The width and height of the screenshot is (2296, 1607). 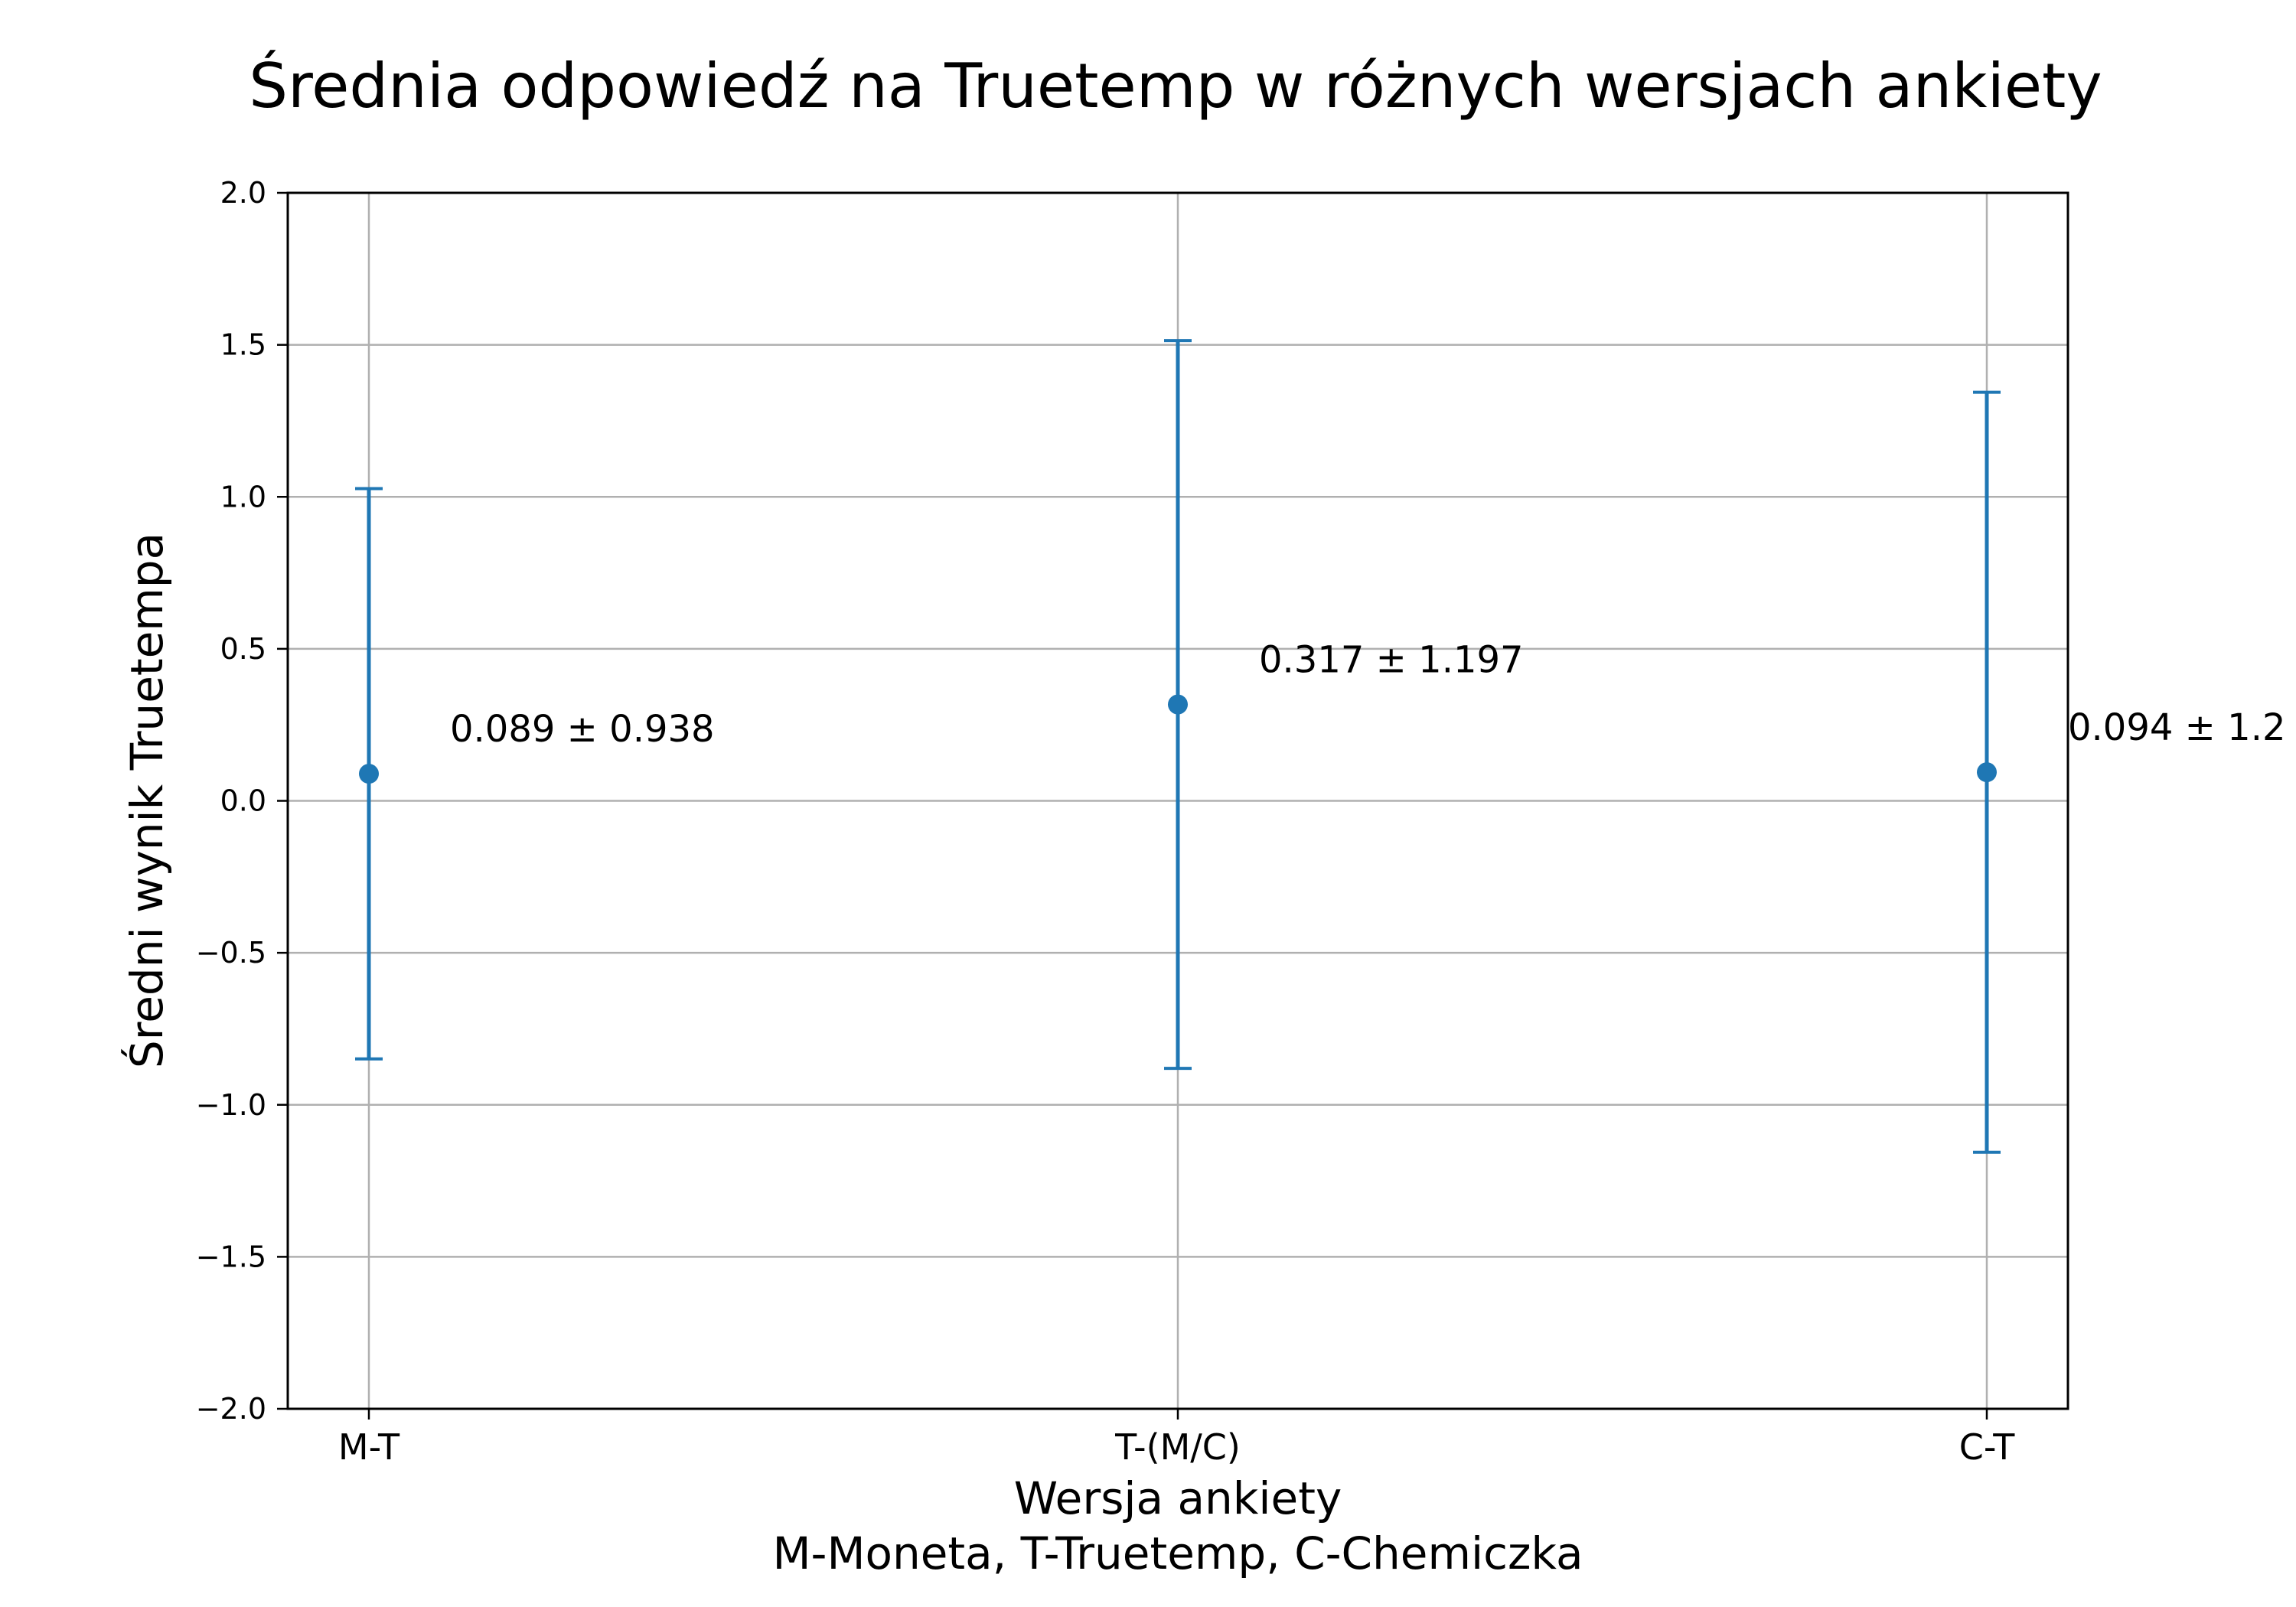 What do you see at coordinates (231, 953) in the screenshot?
I see `y-tick-label: −0.5` at bounding box center [231, 953].